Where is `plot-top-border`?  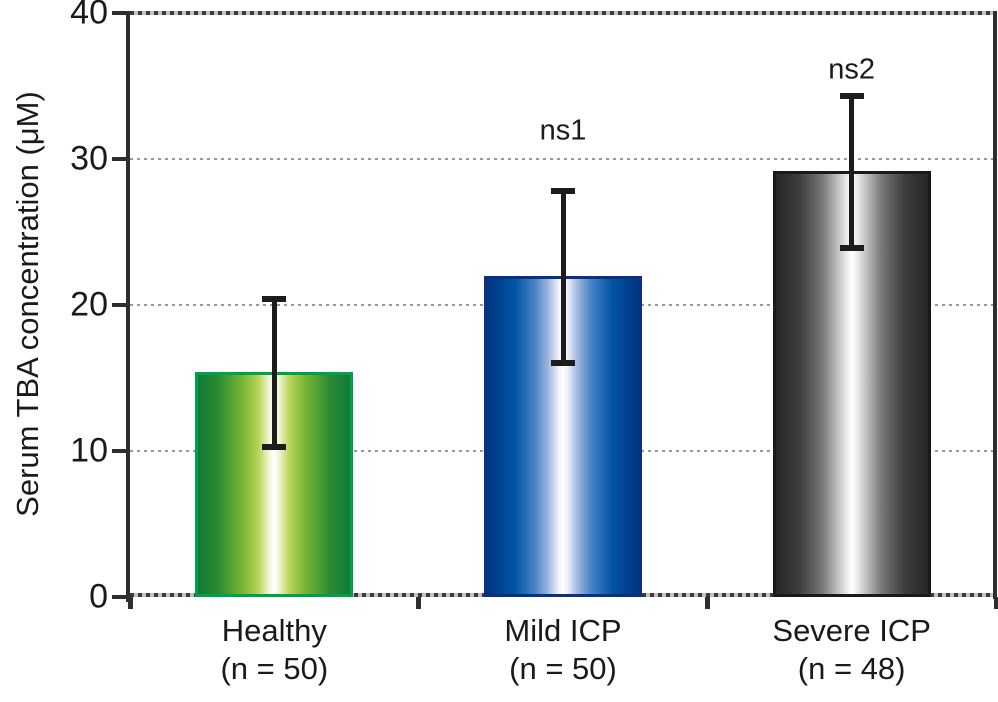
plot-top-border is located at coordinates (563, 13).